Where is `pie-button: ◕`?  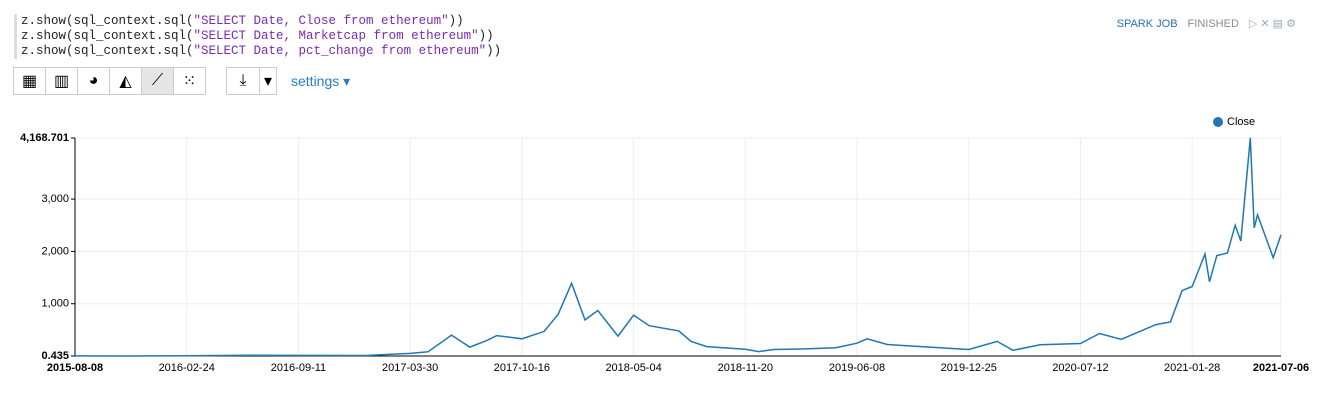 pie-button: ◕ is located at coordinates (93, 81).